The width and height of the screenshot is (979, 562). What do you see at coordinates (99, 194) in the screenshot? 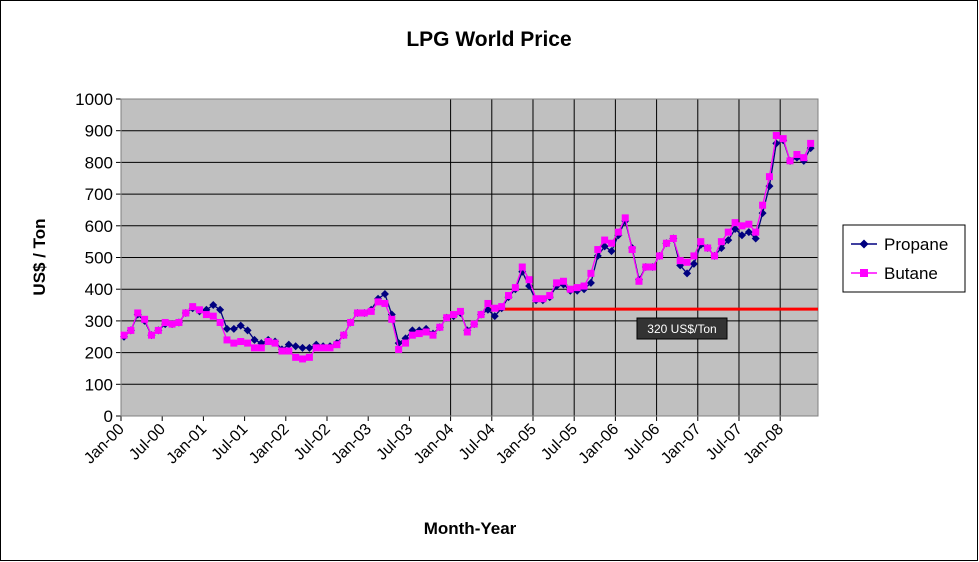
I see `y-tick-label: 700` at bounding box center [99, 194].